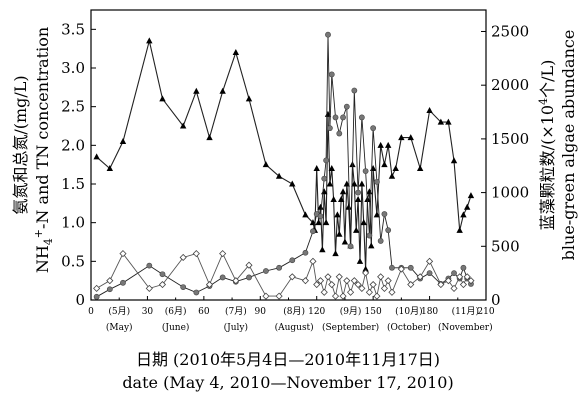  What do you see at coordinates (119, 327) in the screenshot?
I see `month-label-en: (May)` at bounding box center [119, 327].